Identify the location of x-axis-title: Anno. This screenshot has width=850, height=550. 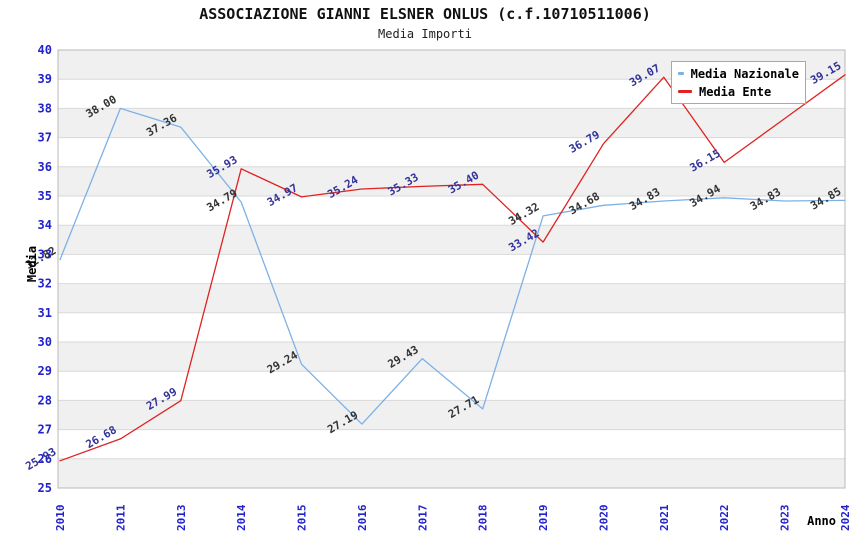
(821, 521).